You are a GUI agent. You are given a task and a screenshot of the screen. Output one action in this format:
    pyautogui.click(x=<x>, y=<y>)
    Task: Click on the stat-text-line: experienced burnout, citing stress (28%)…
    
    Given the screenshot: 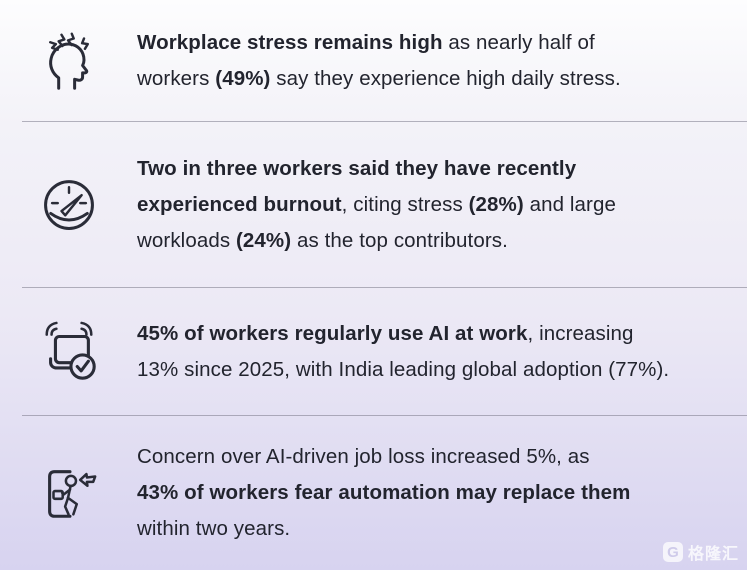 What is the action you would take?
    pyautogui.click(x=376, y=204)
    